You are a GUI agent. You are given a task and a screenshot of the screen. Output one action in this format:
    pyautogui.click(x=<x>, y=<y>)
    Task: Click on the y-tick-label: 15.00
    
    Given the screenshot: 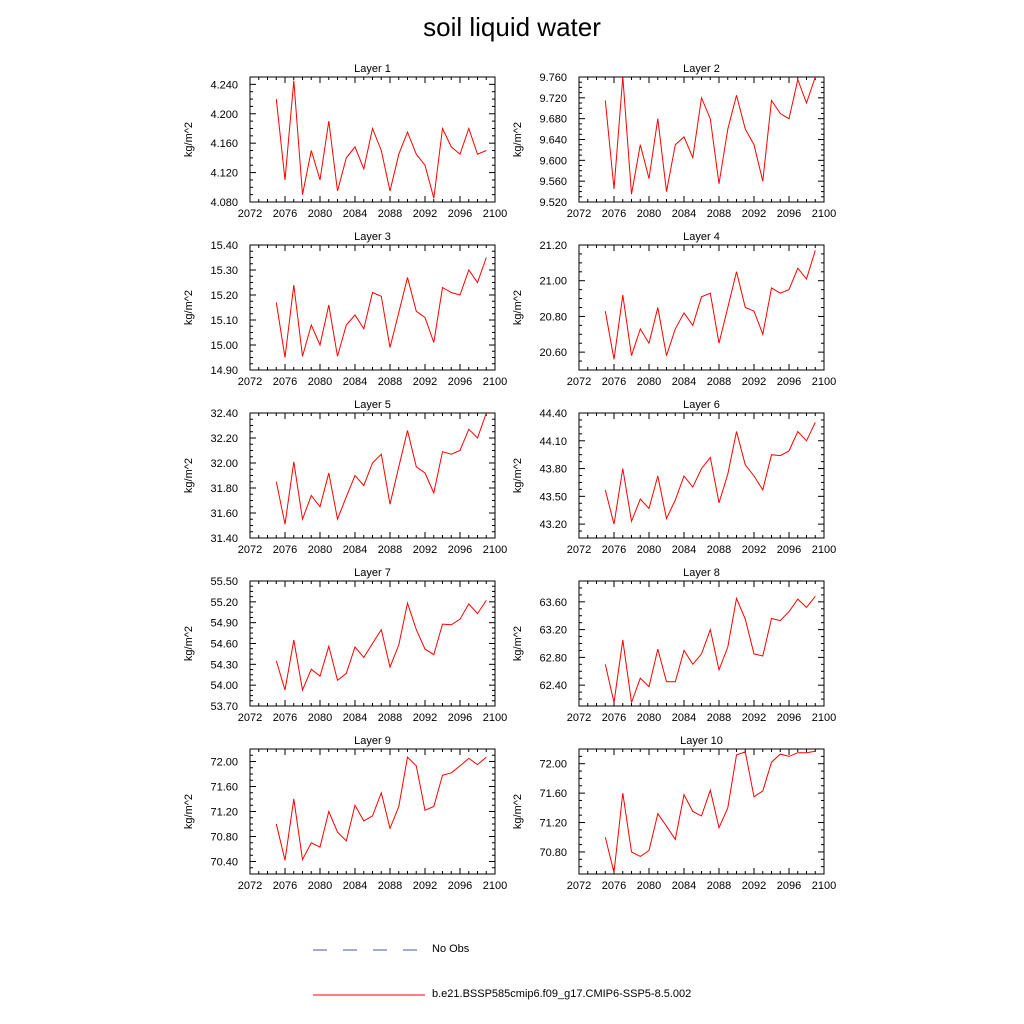 What is the action you would take?
    pyautogui.click(x=224, y=346)
    